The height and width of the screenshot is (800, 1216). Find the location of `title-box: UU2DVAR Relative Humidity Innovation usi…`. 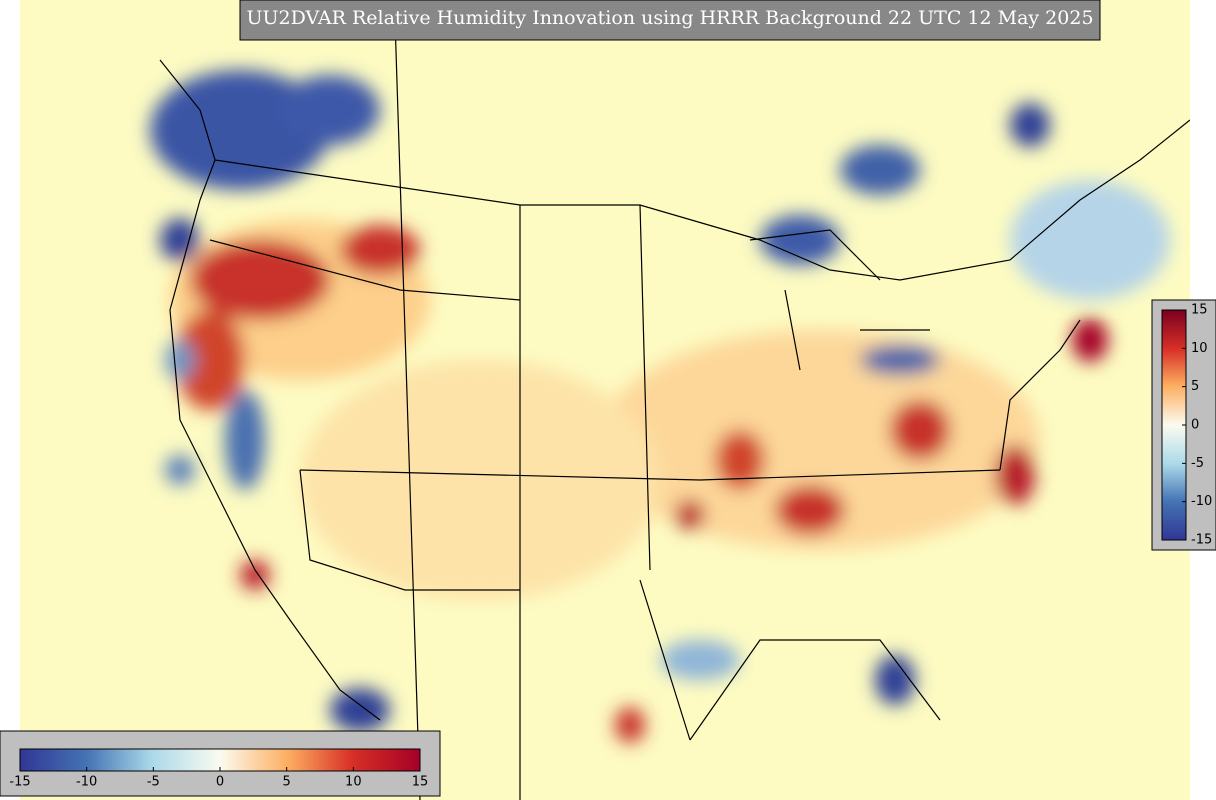

title-box: UU2DVAR Relative Humidity Innovation usi… is located at coordinates (670, 20).